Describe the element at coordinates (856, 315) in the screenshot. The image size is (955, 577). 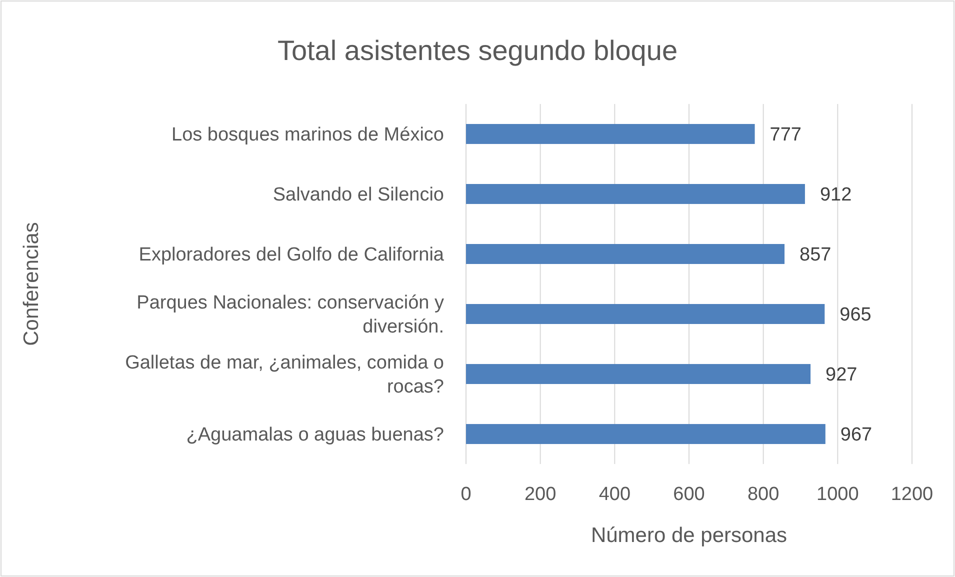
I see `data-label: 965` at that location.